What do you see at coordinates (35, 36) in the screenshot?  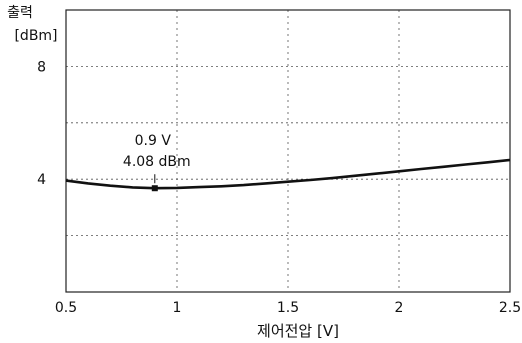 I see `y-axis-label-line2: [dBm]` at bounding box center [35, 36].